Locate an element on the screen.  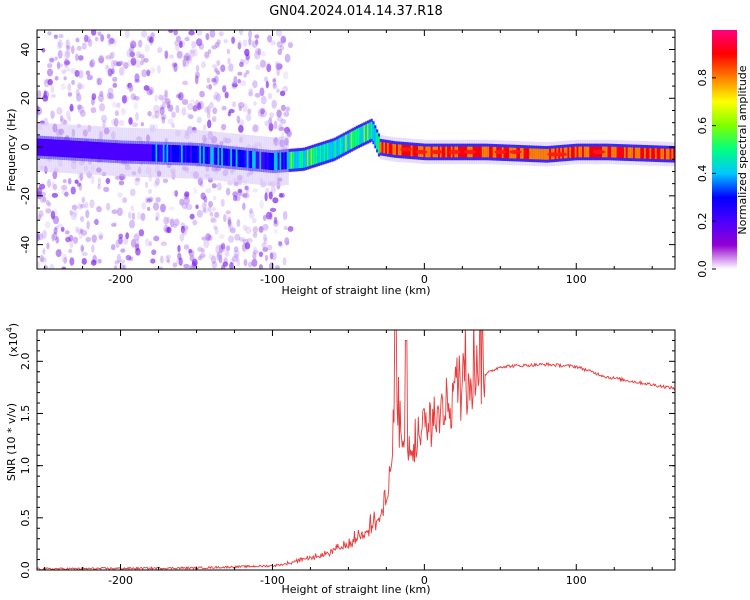
figure-title: GN04.2024.014.14.37.R18 is located at coordinates (356, 11).